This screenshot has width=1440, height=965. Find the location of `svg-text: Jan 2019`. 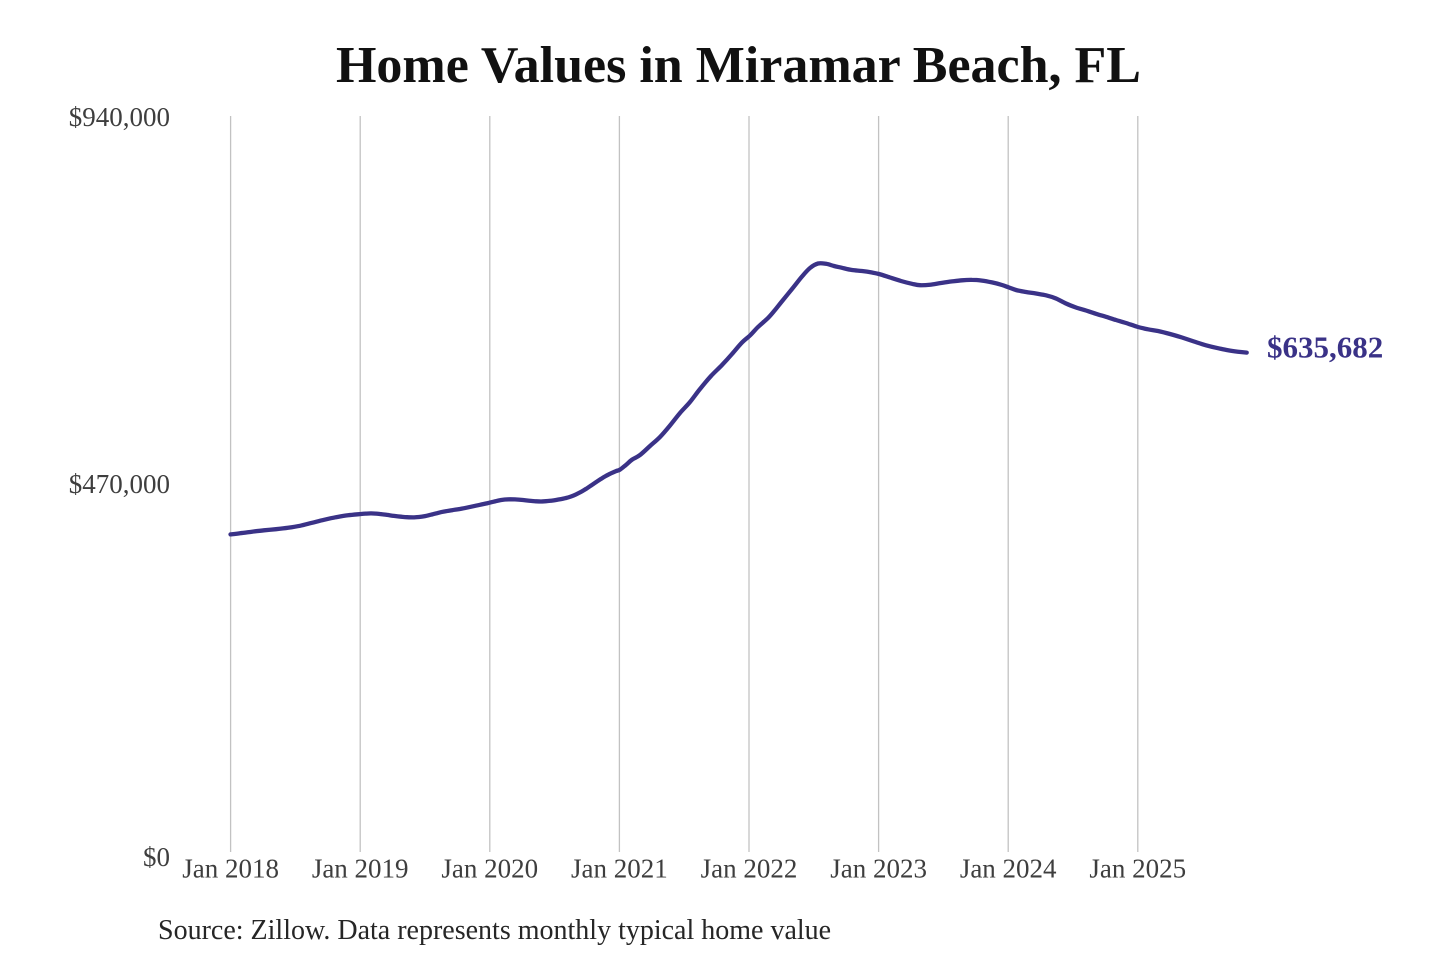

svg-text: Jan 2019 is located at coordinates (360, 869).